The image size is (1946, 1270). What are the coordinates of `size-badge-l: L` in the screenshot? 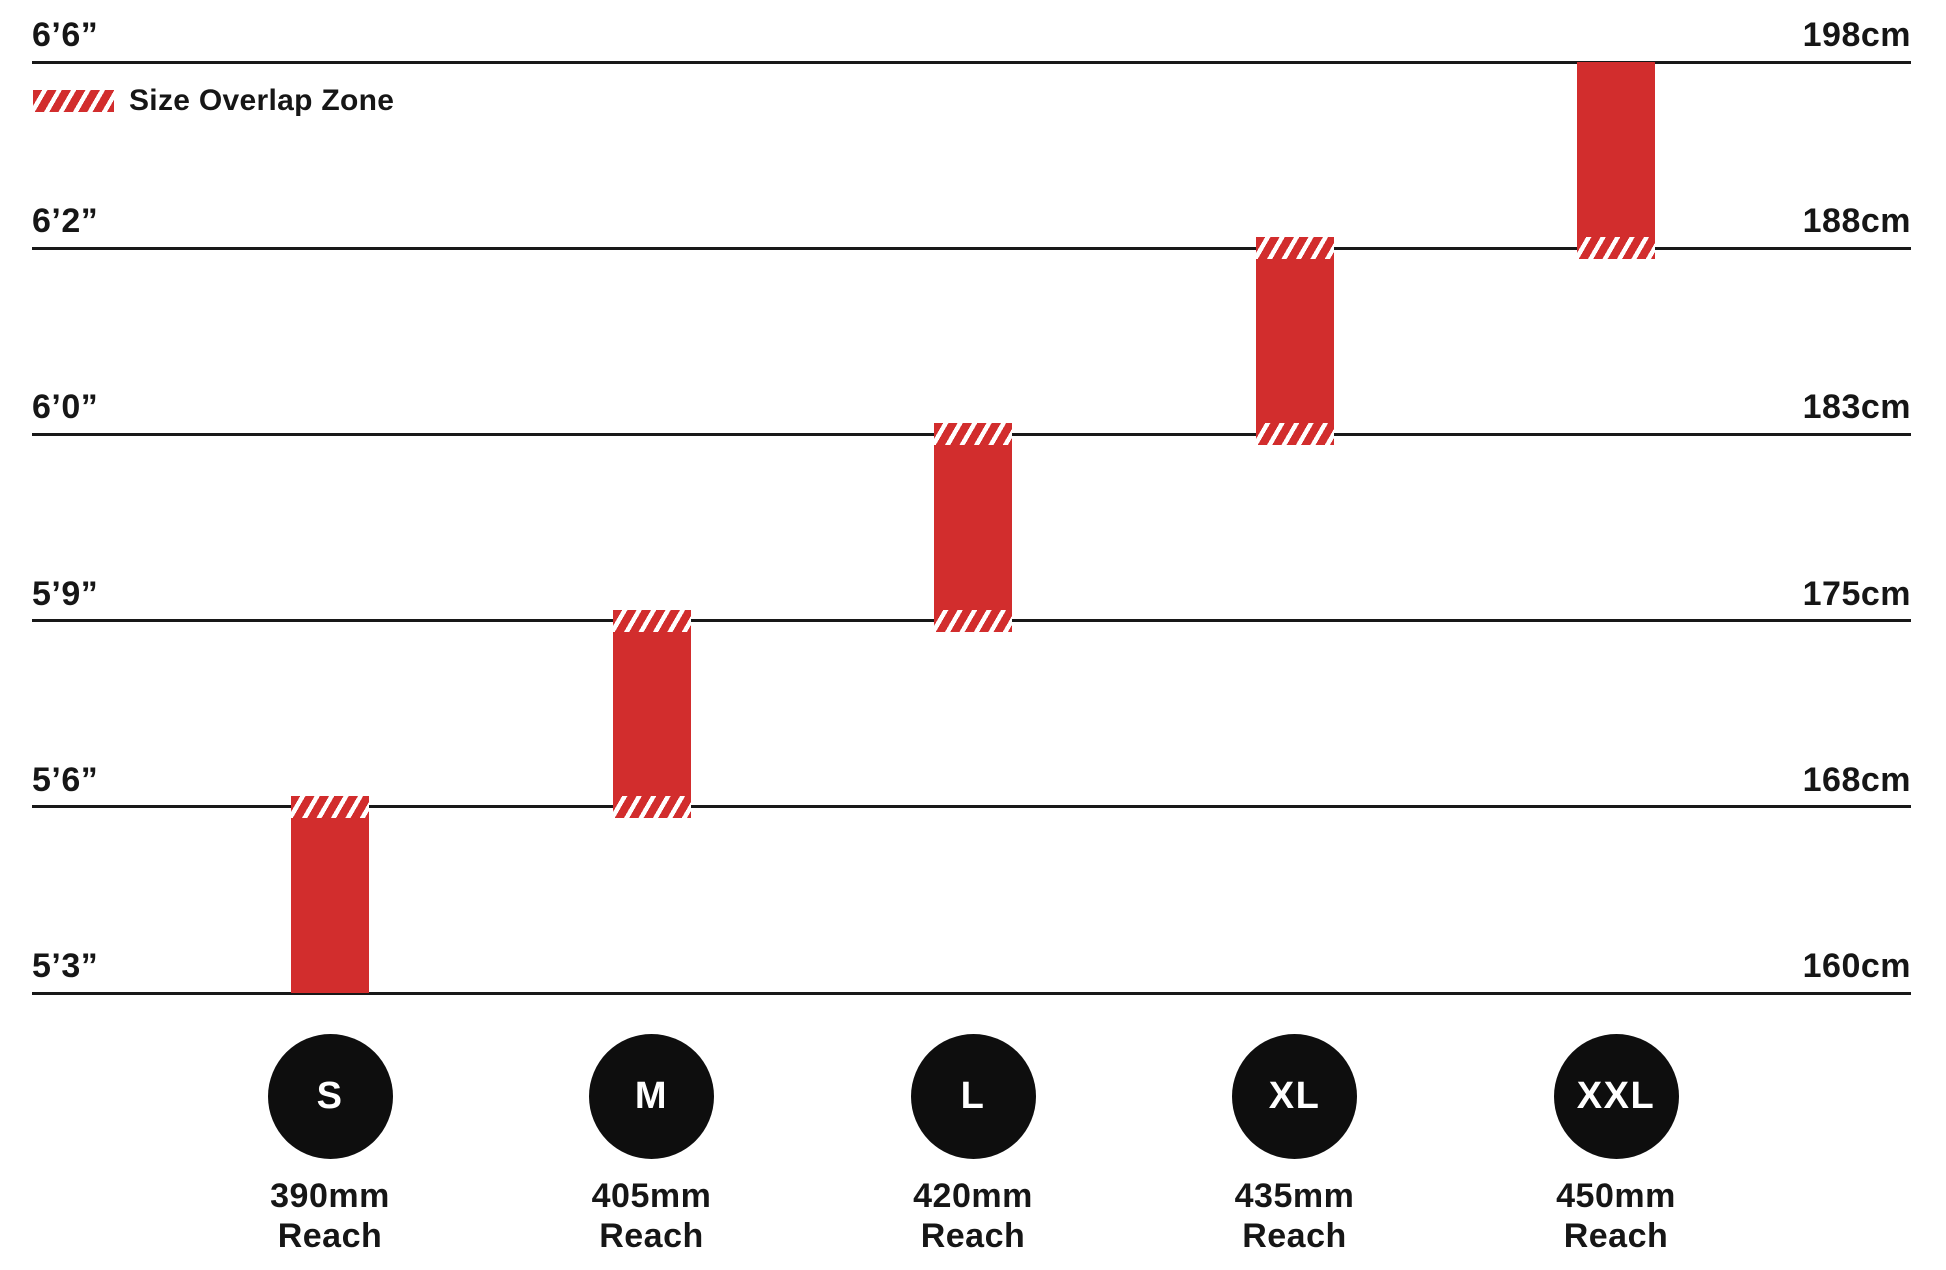 It's located at (973, 1096).